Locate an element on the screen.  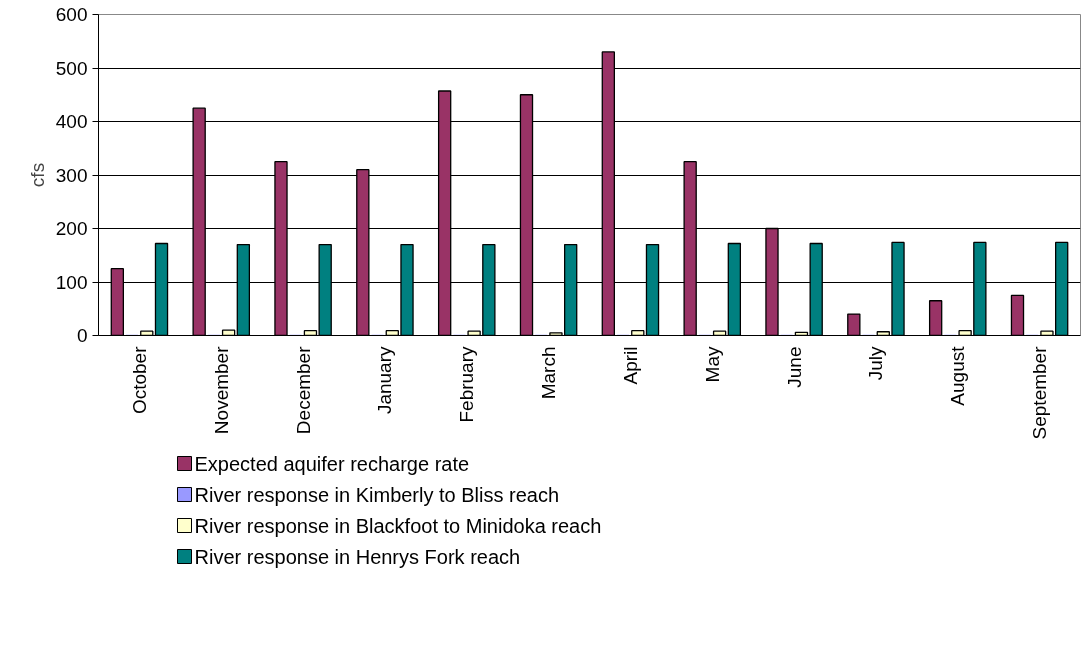
x-tick-label: January is located at coordinates (385, 380).